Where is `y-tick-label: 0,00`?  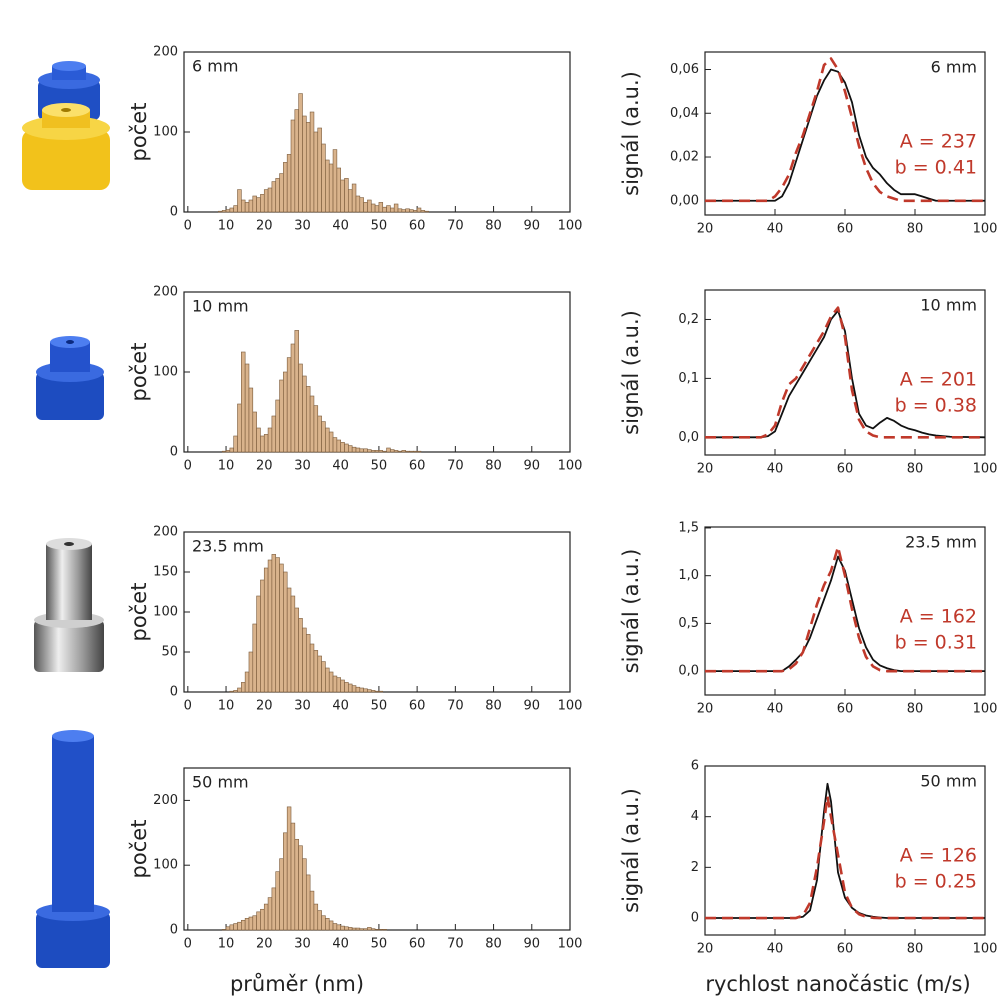 y-tick-label: 0,00 is located at coordinates (684, 200).